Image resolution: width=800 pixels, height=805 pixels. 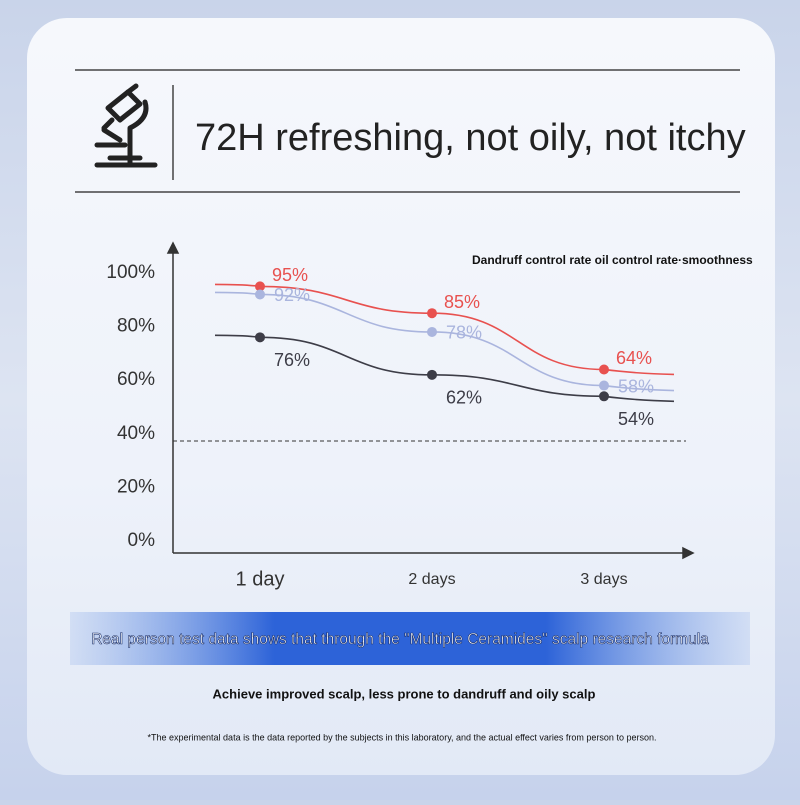 What do you see at coordinates (136, 326) in the screenshot?
I see `y-tick-label: 80%` at bounding box center [136, 326].